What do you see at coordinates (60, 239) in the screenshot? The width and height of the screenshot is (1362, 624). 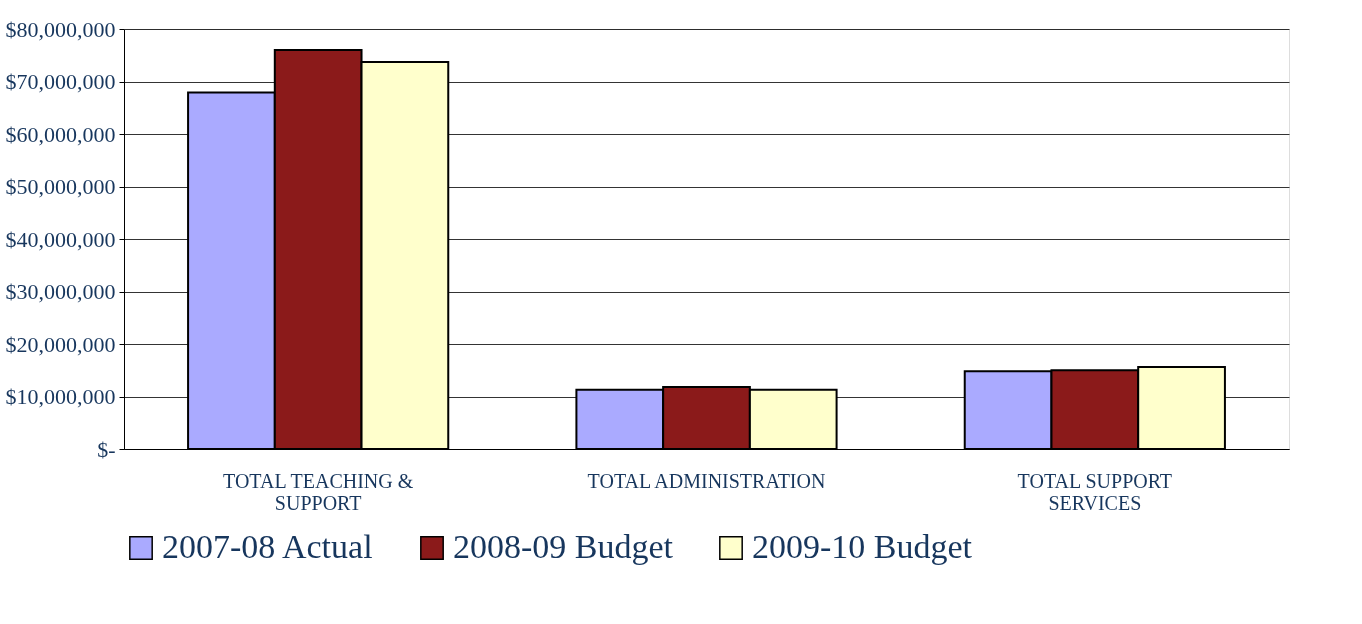 I see `y-tick-label: $40,000,000` at bounding box center [60, 239].